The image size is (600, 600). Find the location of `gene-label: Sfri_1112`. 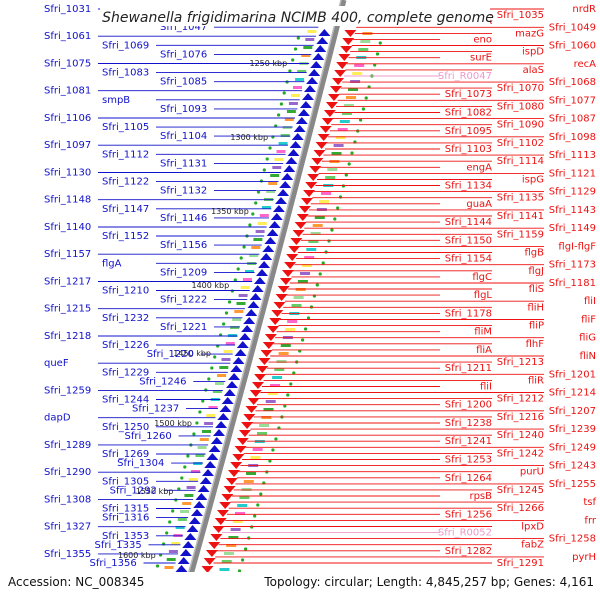

gene-label: Sfri_1112 is located at coordinates (125, 154).